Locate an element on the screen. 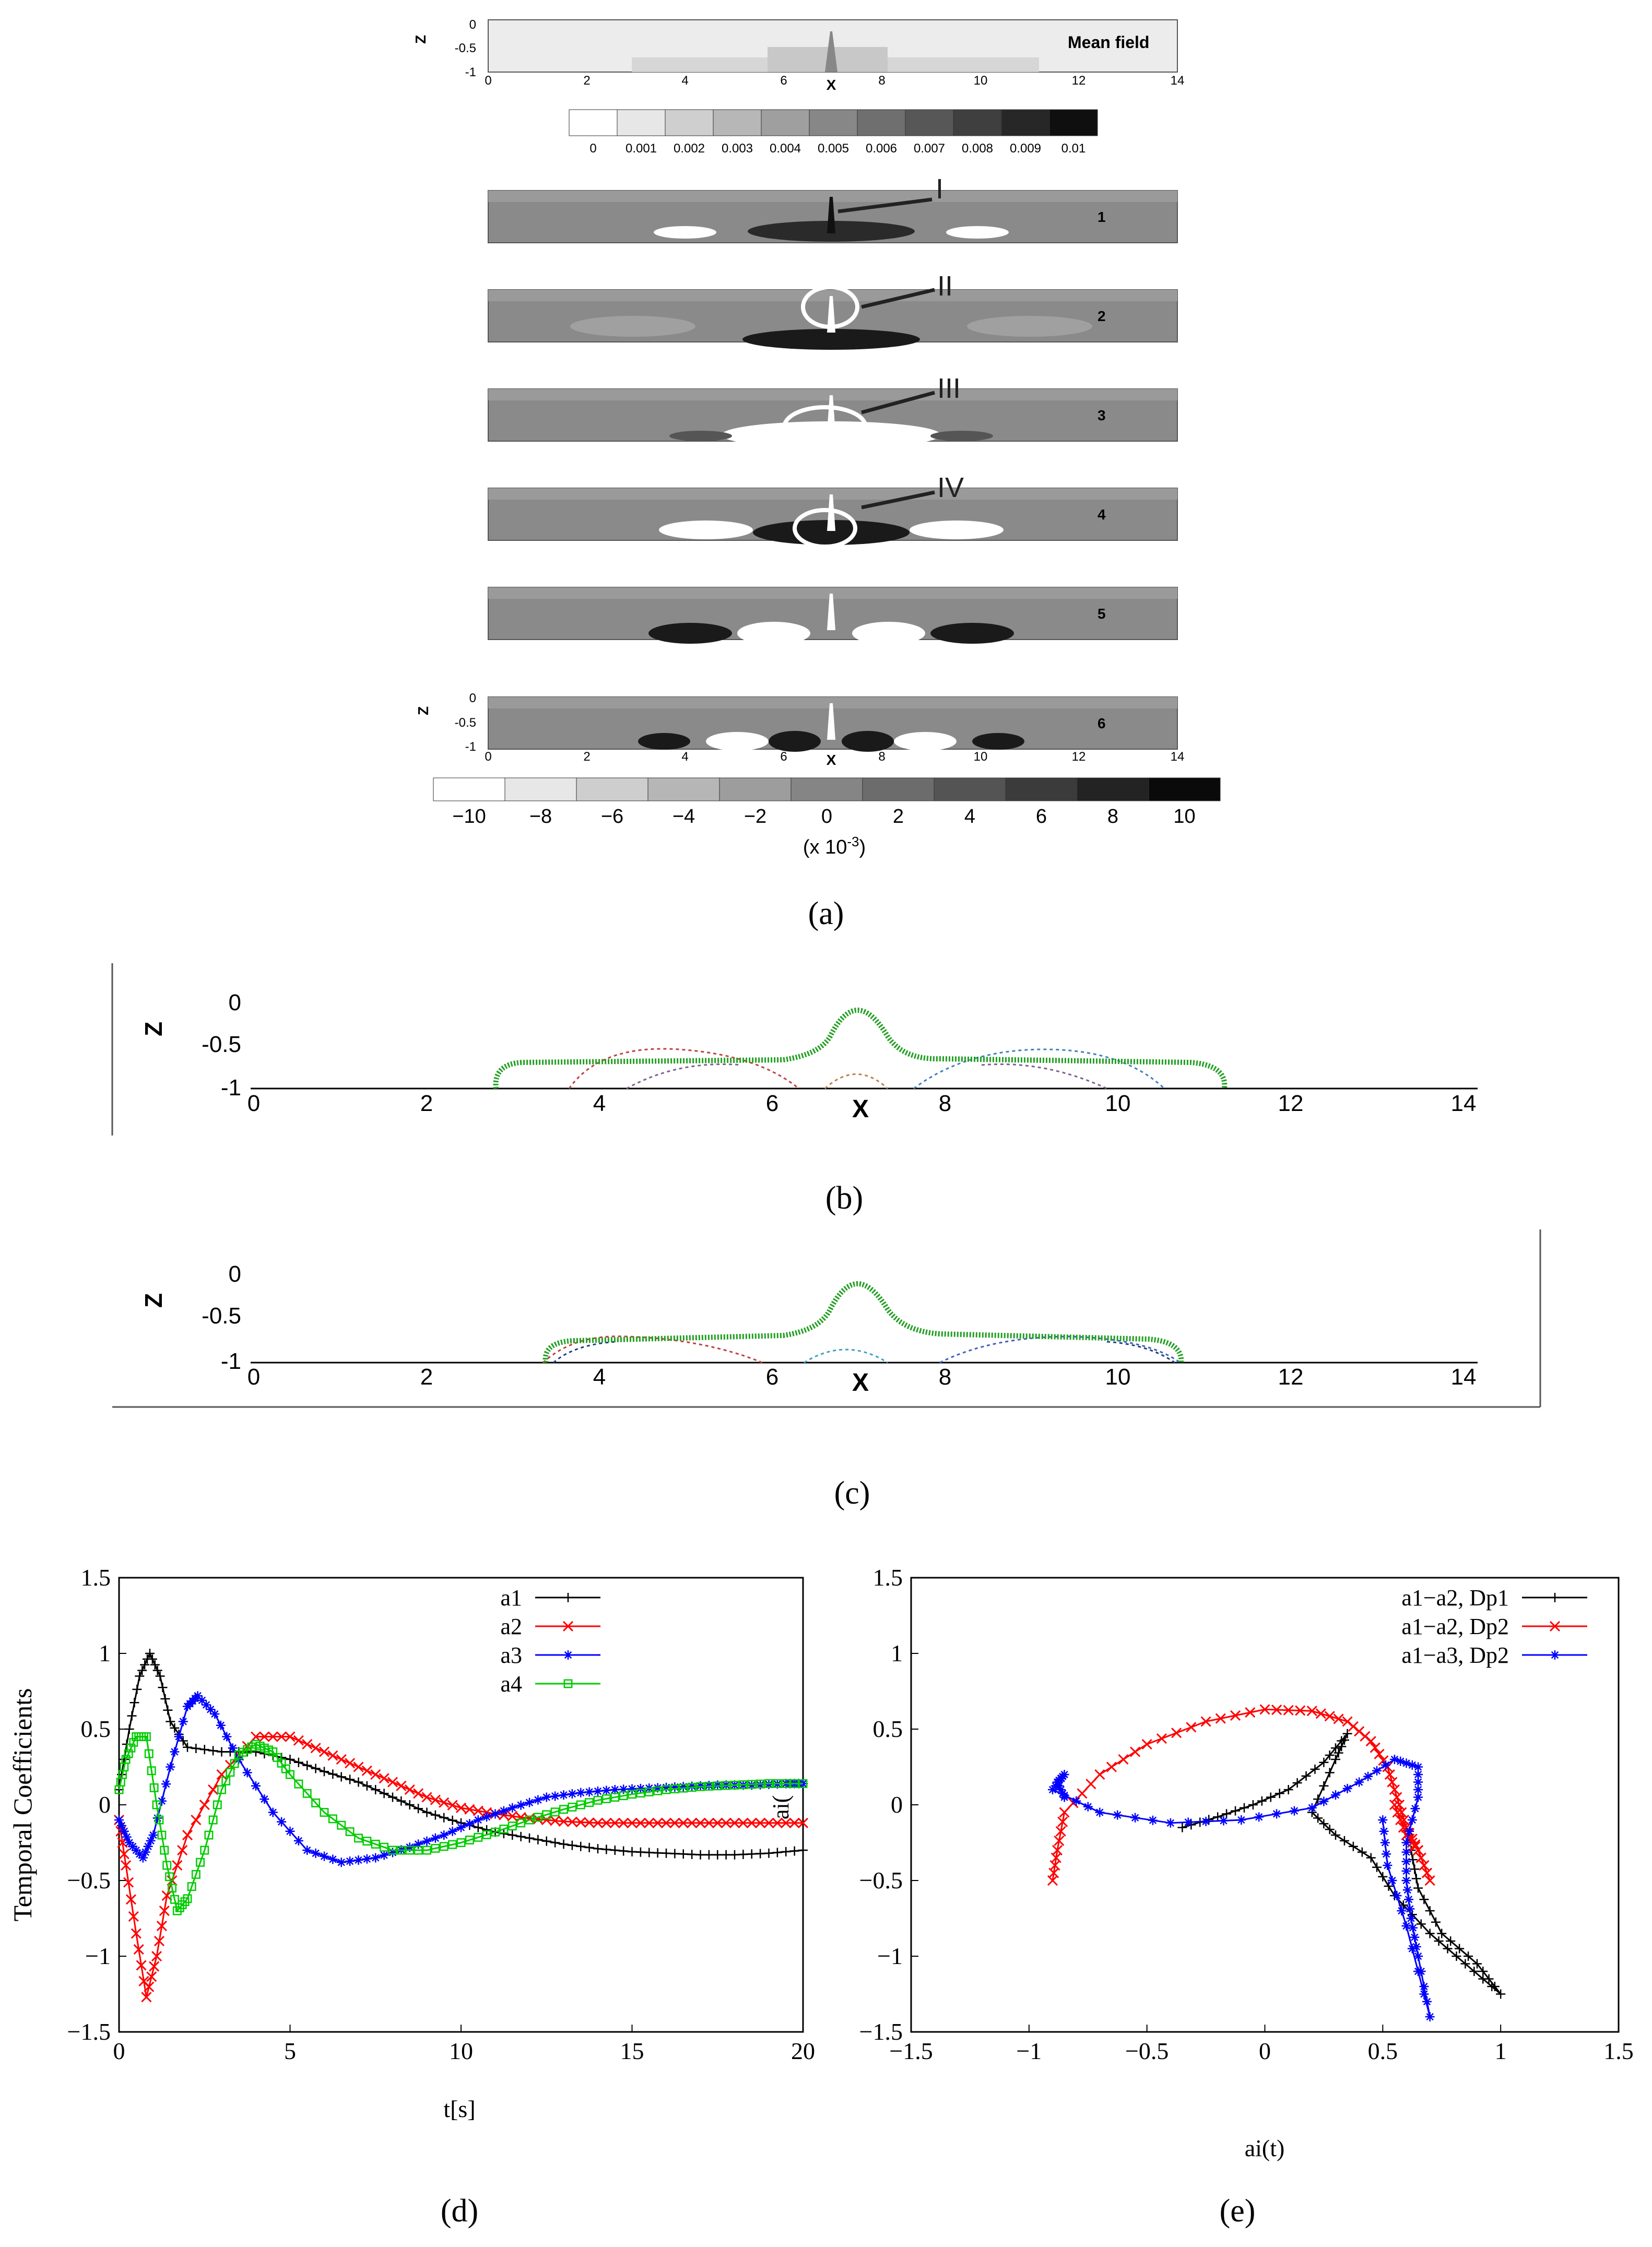 This screenshot has width=1652, height=2247. mode-strip-3: 3 is located at coordinates (833, 418).